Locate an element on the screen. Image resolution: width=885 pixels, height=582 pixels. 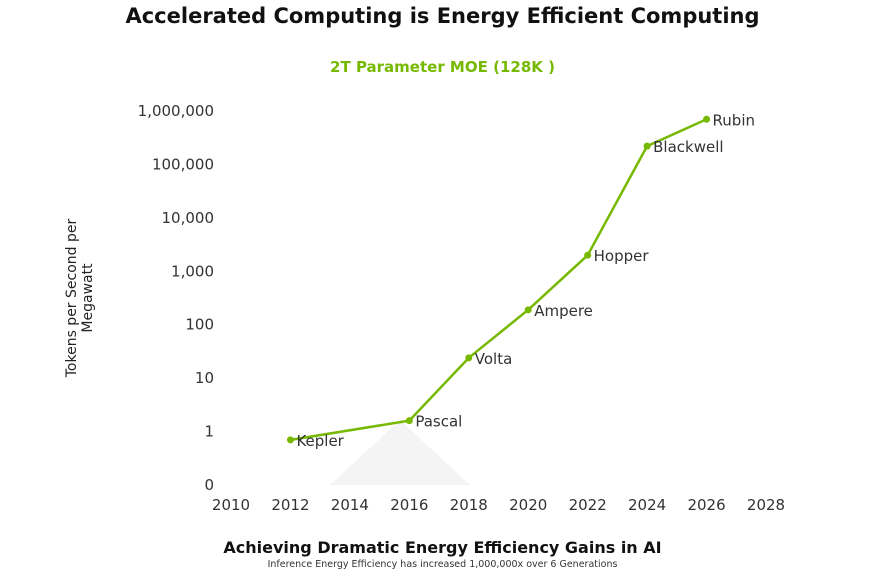
data-label-ampere: Ampere is located at coordinates (563, 311).